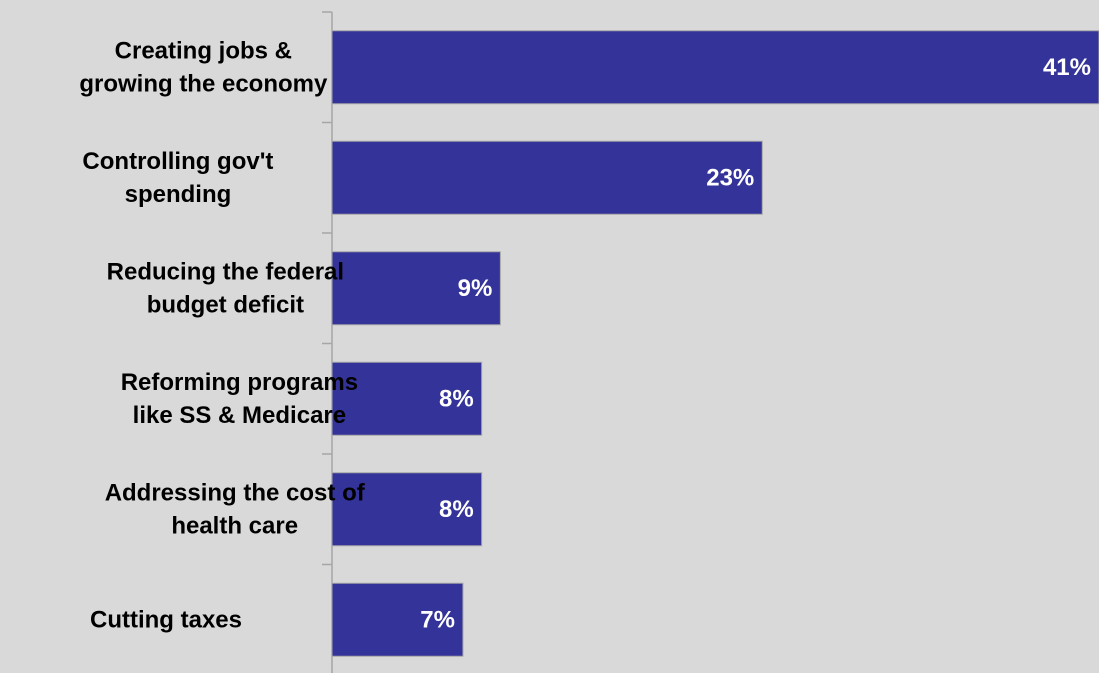 The width and height of the screenshot is (1099, 673). Describe the element at coordinates (437, 619) in the screenshot. I see `data-label: 7%` at that location.